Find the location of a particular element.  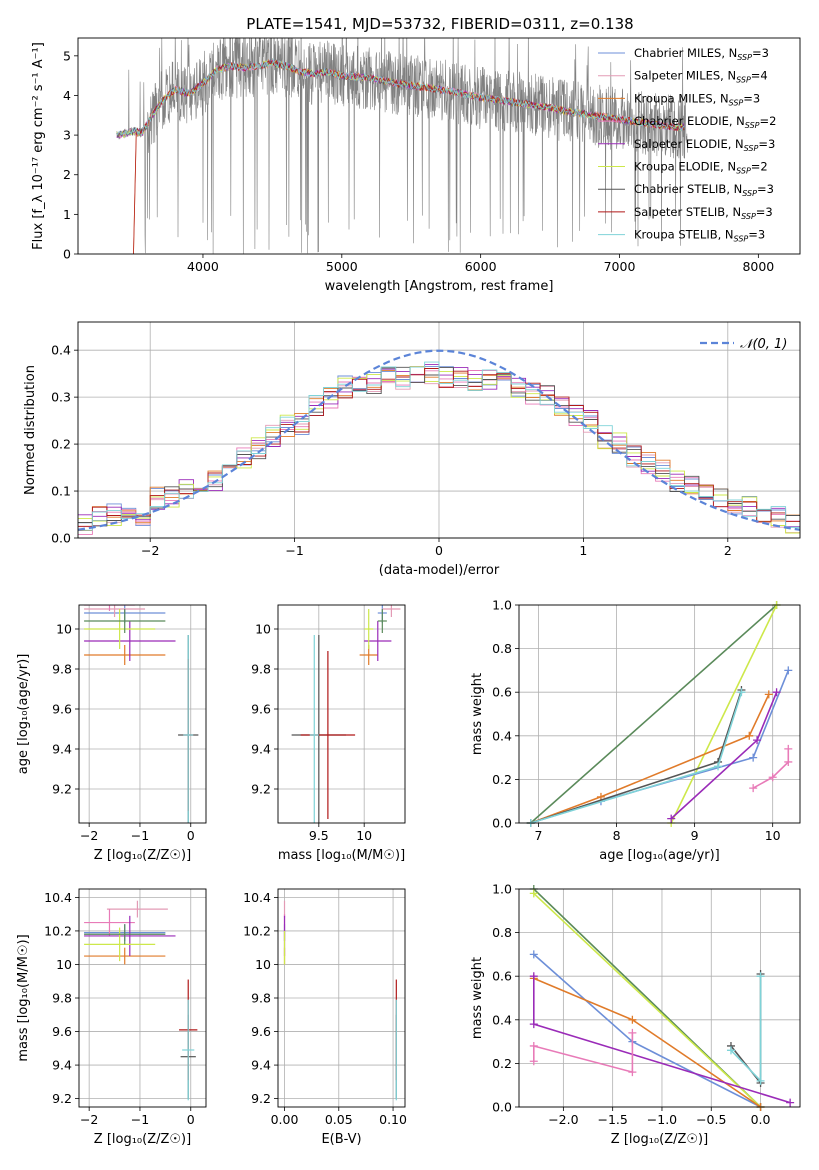

x-tick-label: 0.00 is located at coordinates (285, 1119).